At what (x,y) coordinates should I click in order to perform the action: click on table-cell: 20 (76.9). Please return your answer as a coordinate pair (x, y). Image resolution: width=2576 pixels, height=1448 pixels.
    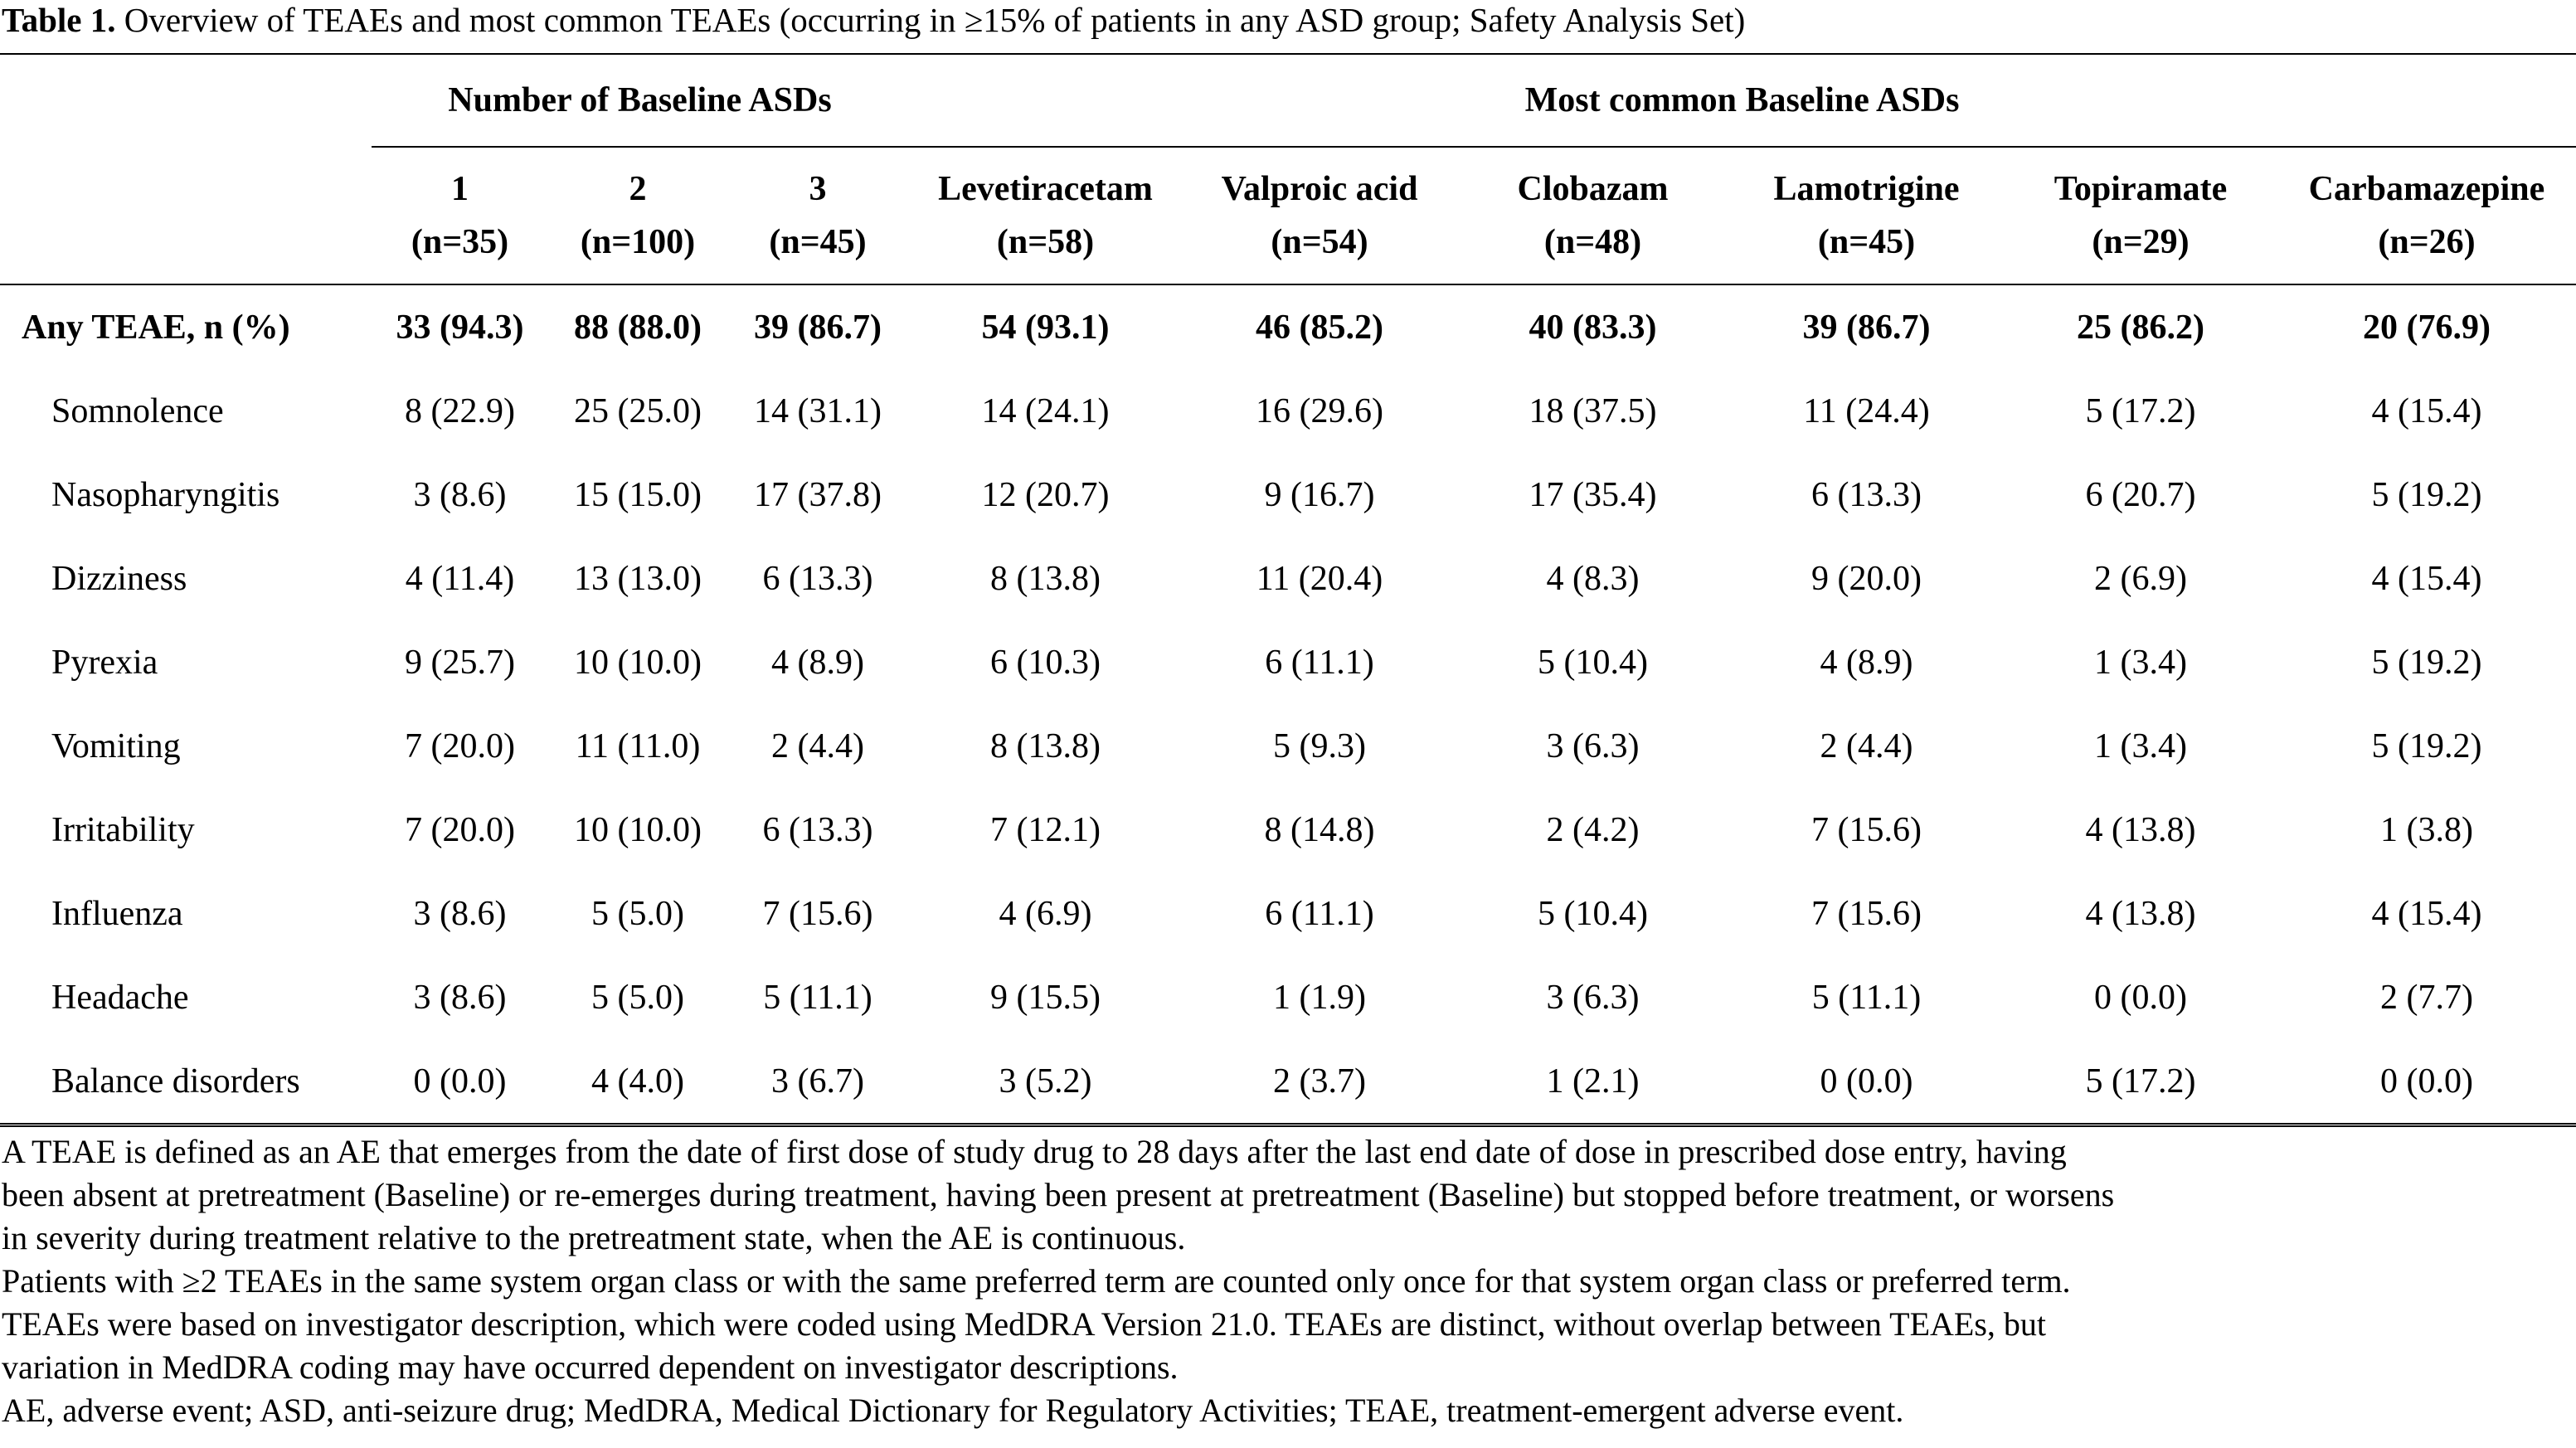
    Looking at the image, I should click on (2427, 327).